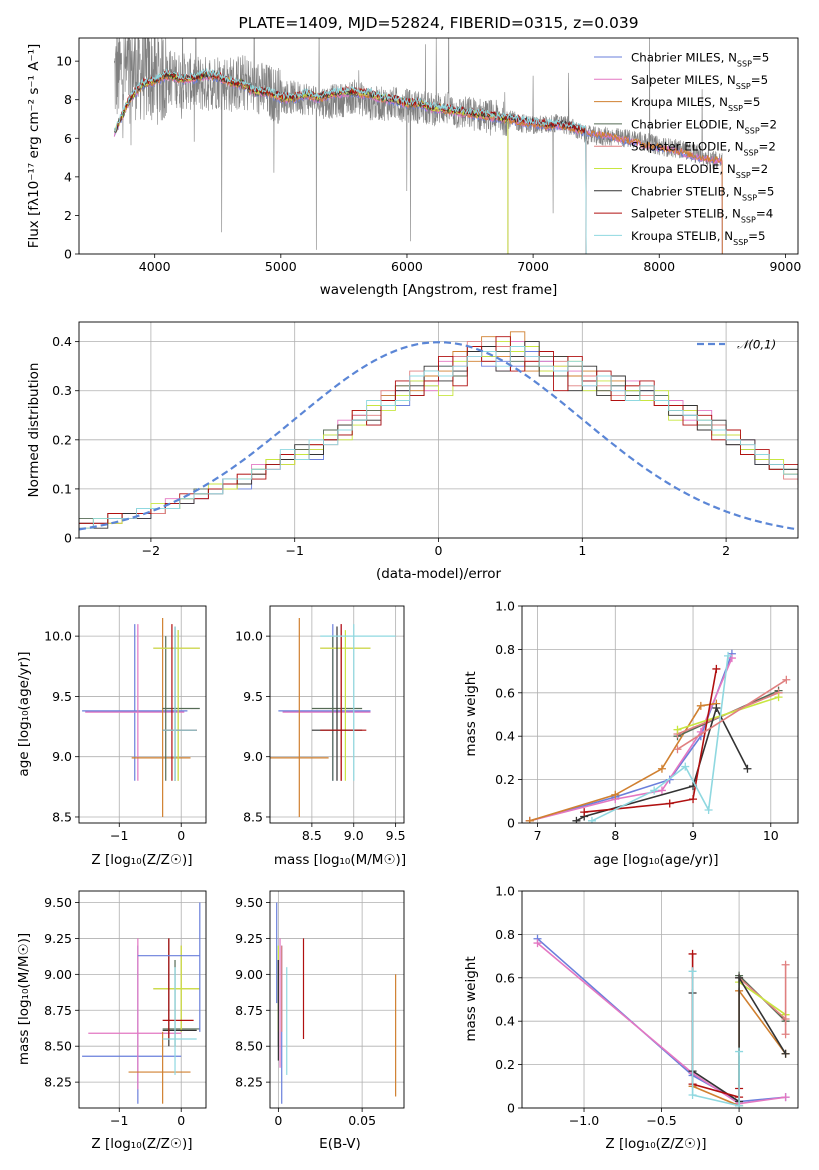 The image size is (819, 1170). I want to click on mass_weight_vs_Z-frame, so click(660, 999).